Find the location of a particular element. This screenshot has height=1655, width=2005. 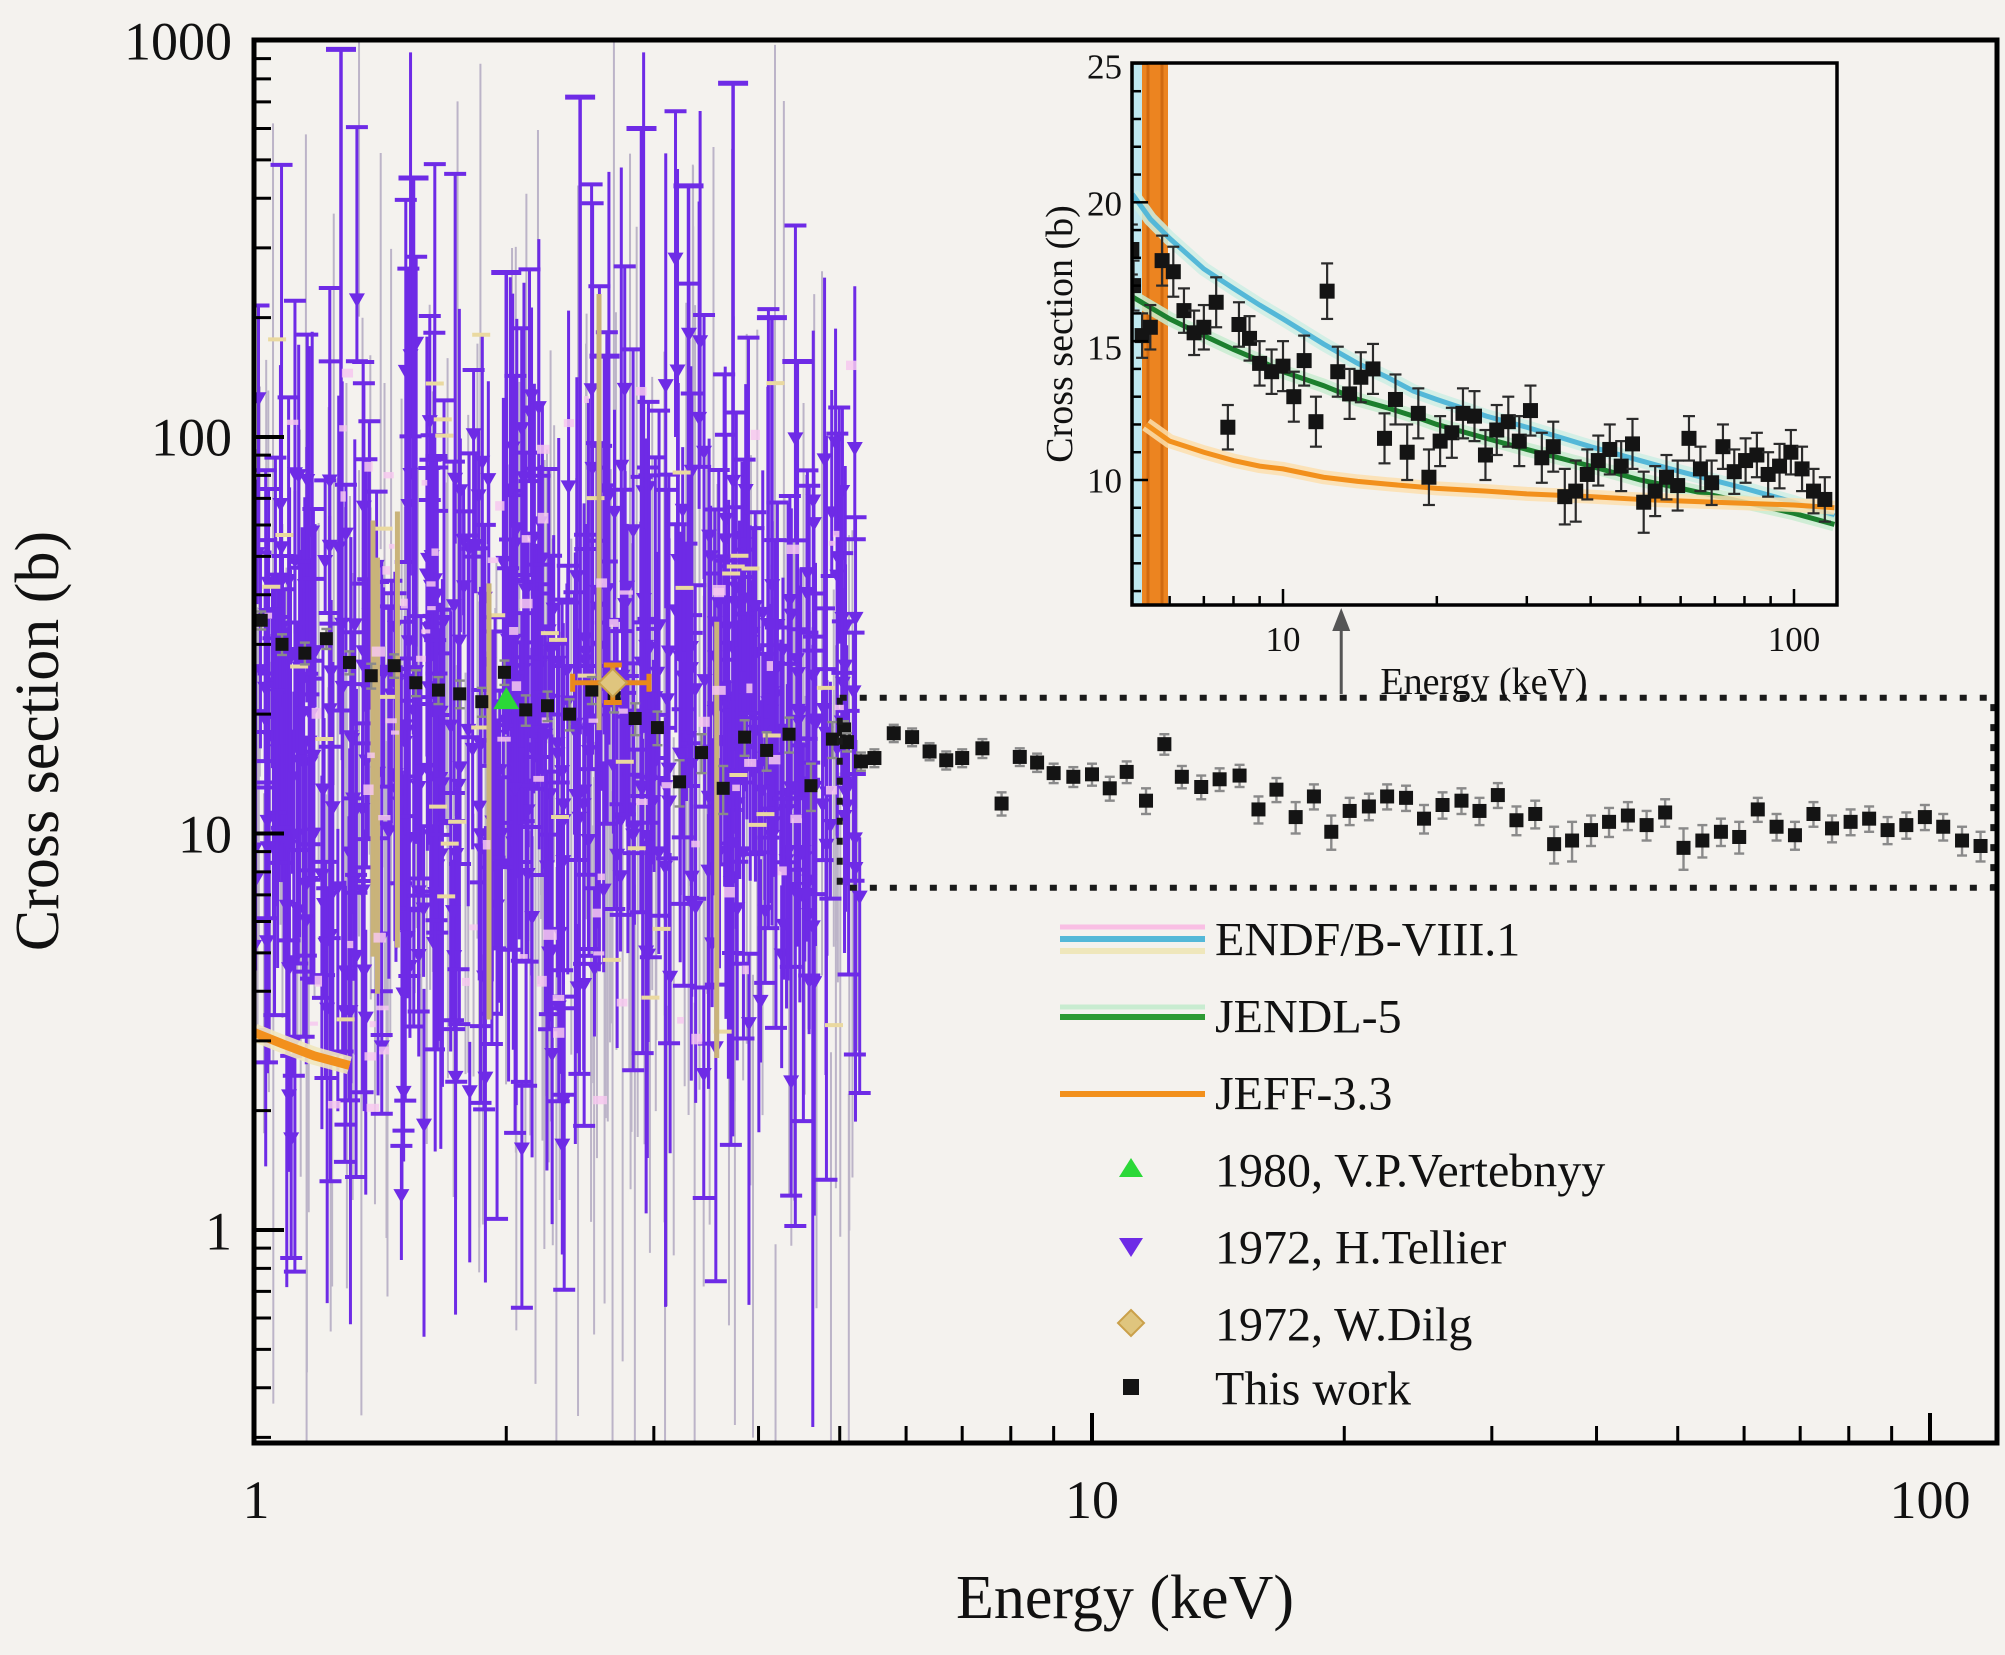

tellier-texture is located at coordinates (559, 703).